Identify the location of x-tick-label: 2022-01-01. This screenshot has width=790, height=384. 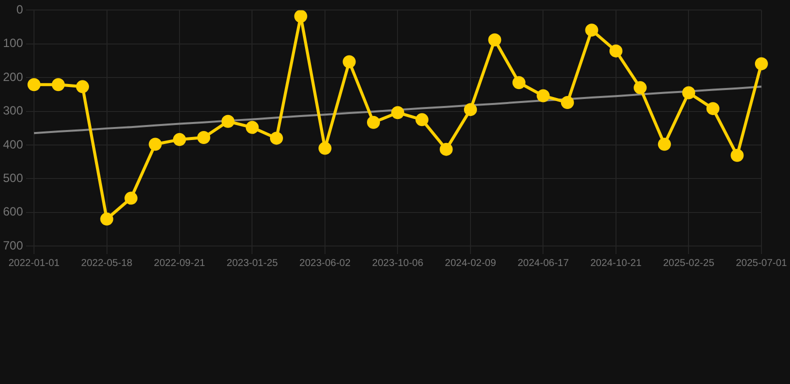
(34, 263).